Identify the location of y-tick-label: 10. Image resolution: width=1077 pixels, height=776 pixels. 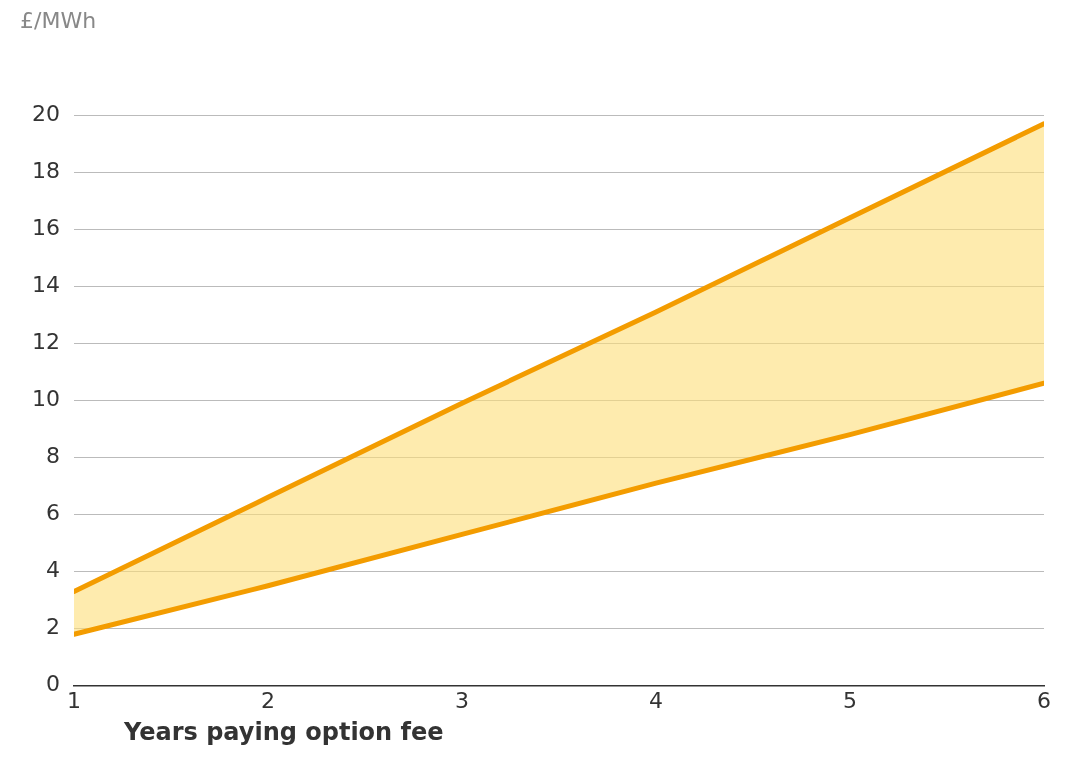
(45, 399).